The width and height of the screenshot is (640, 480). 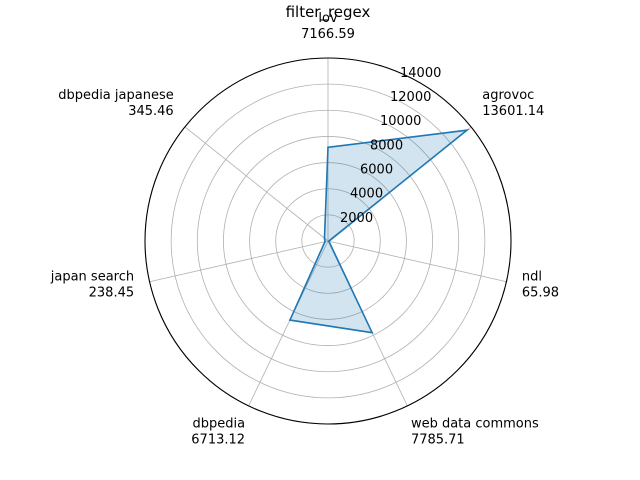 I want to click on r-tick-label: 10000, so click(x=400, y=121).